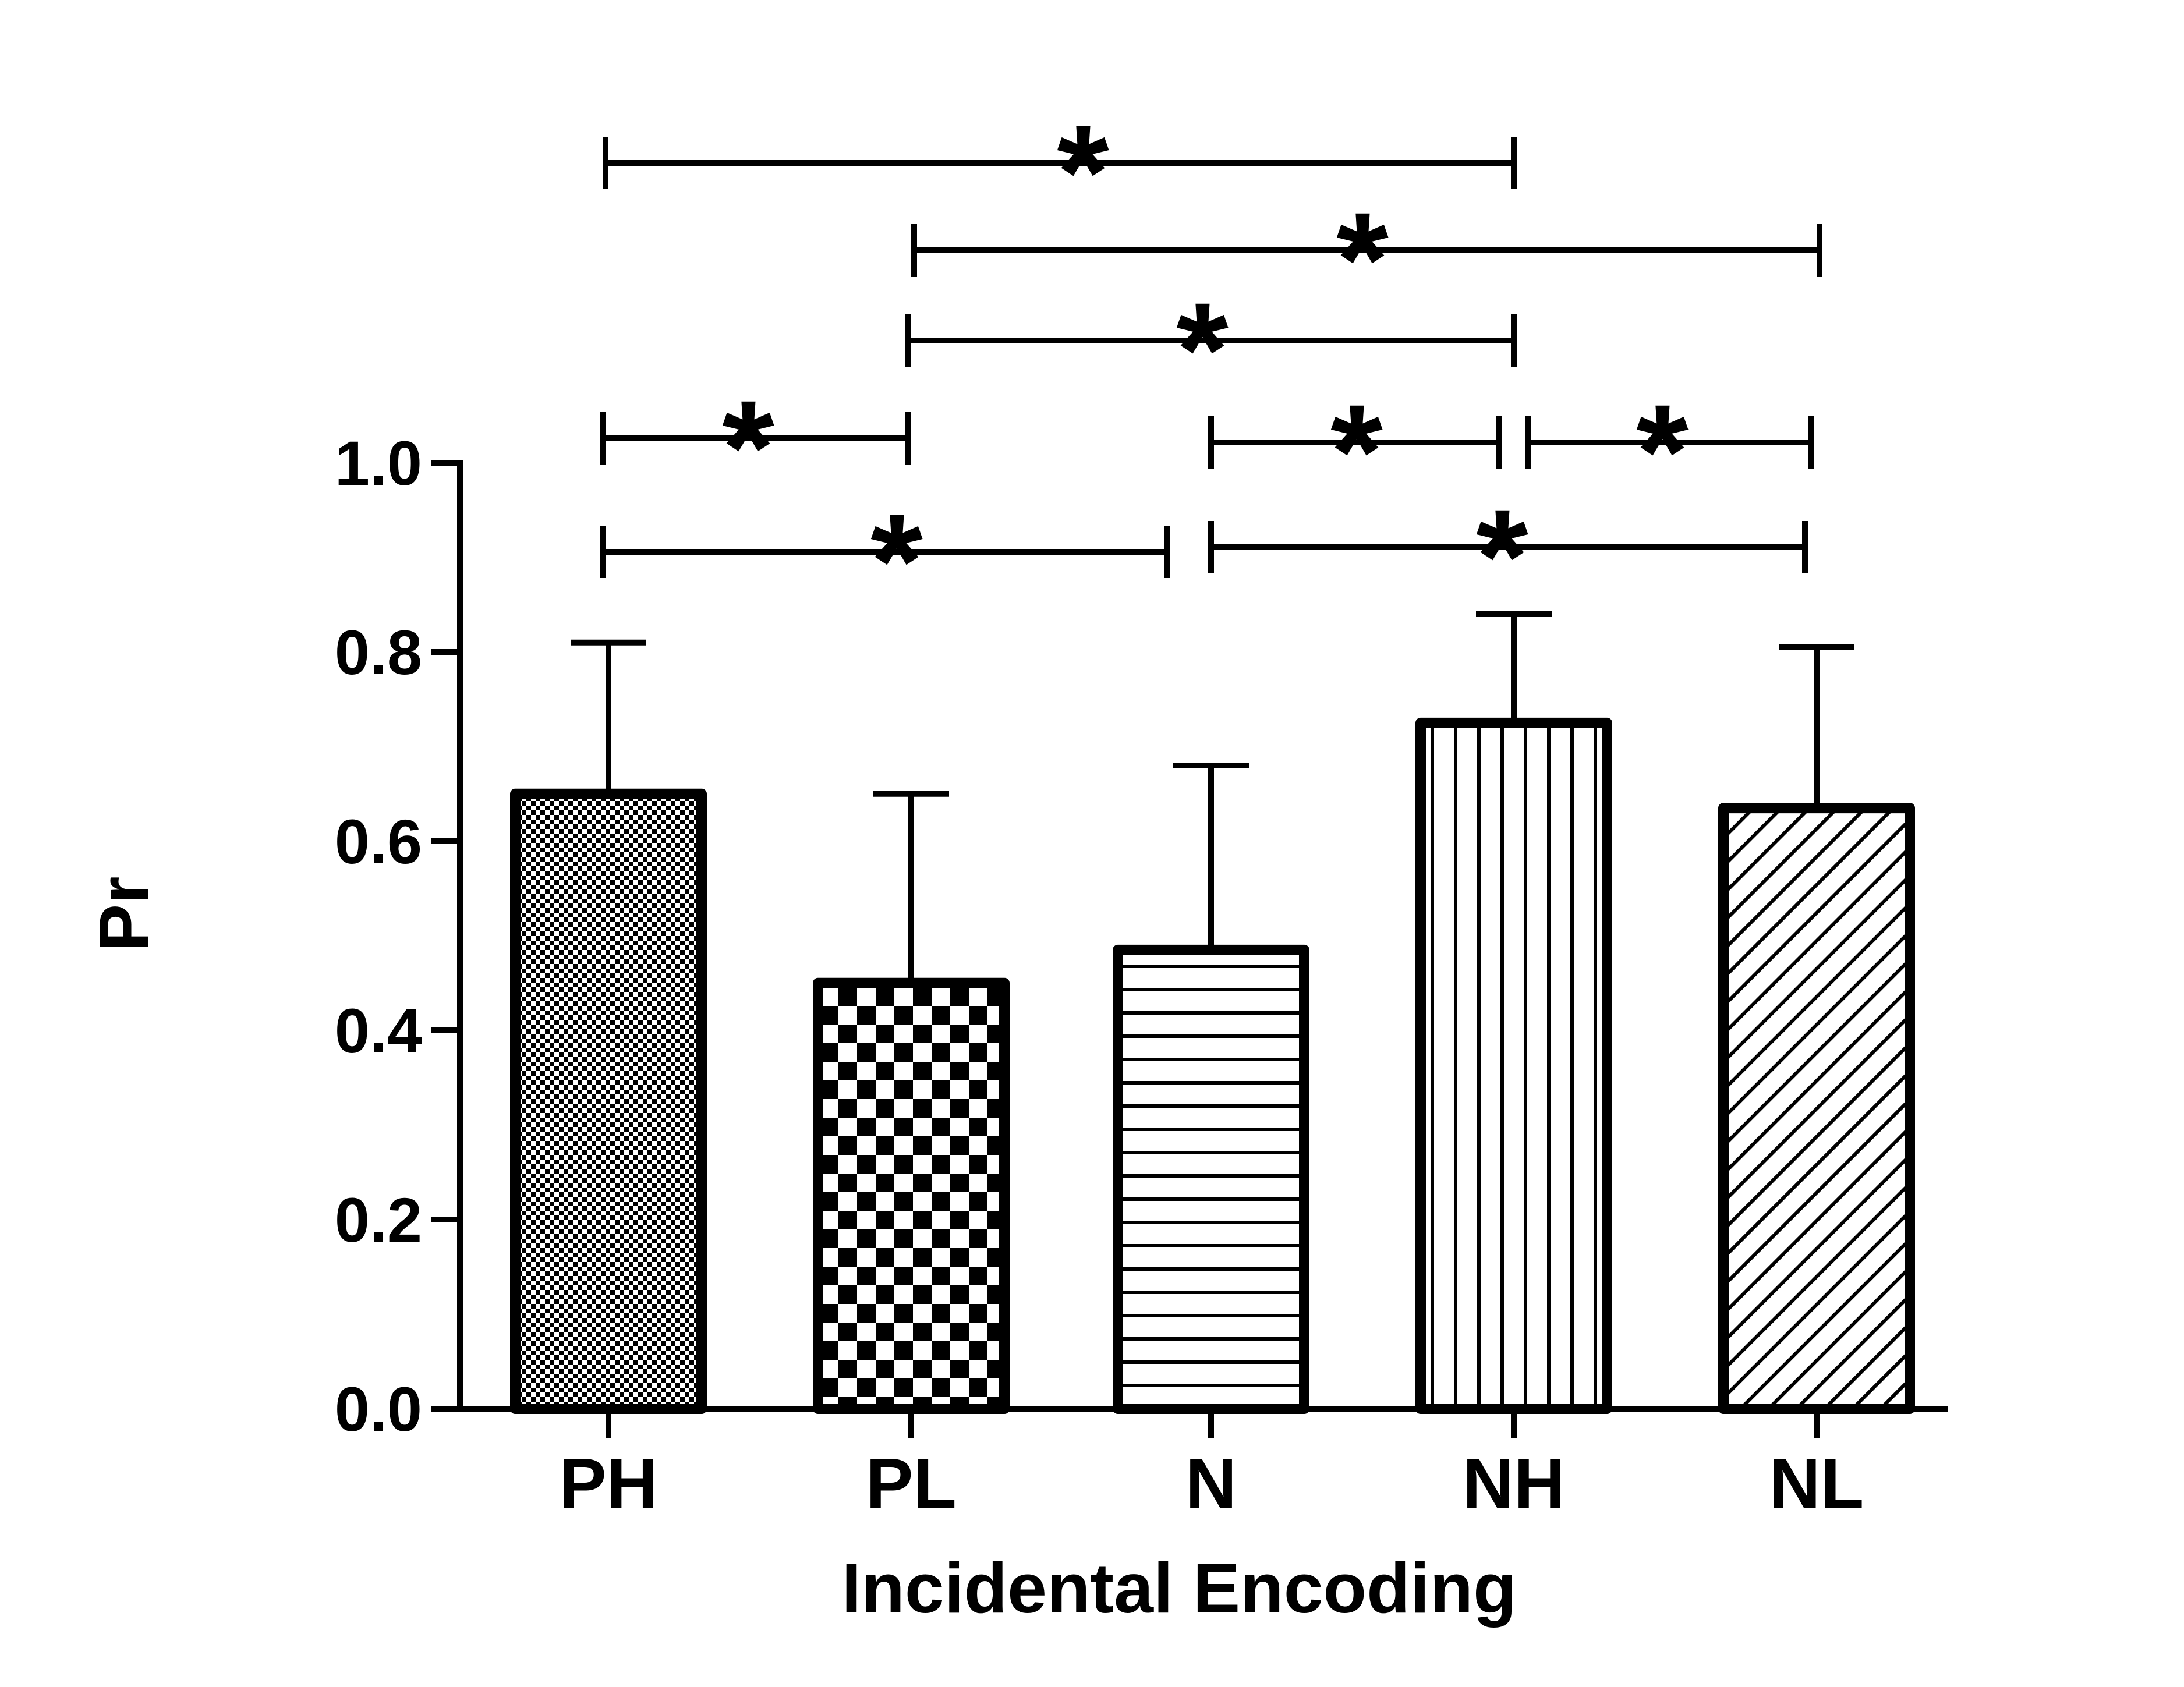 This screenshot has height=1687, width=2184. I want to click on sig-n-nl: *, so click(1508, 556).